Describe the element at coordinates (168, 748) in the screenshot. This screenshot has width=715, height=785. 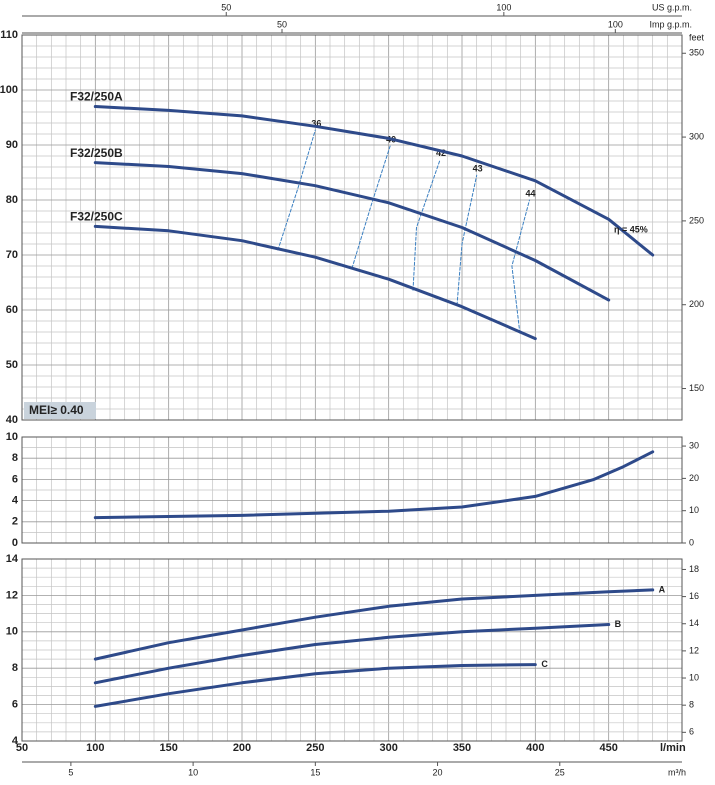
I see `x-tick-label: 150` at that location.